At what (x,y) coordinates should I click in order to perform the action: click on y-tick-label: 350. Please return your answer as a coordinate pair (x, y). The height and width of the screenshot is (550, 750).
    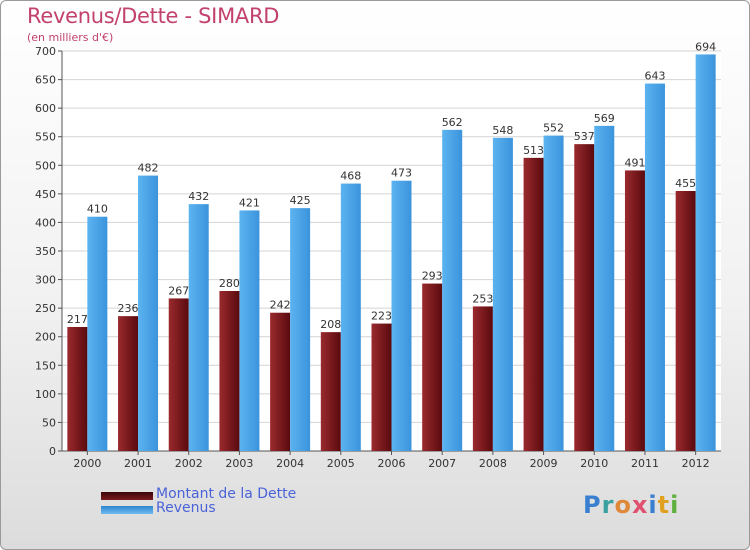
    Looking at the image, I should click on (45, 251).